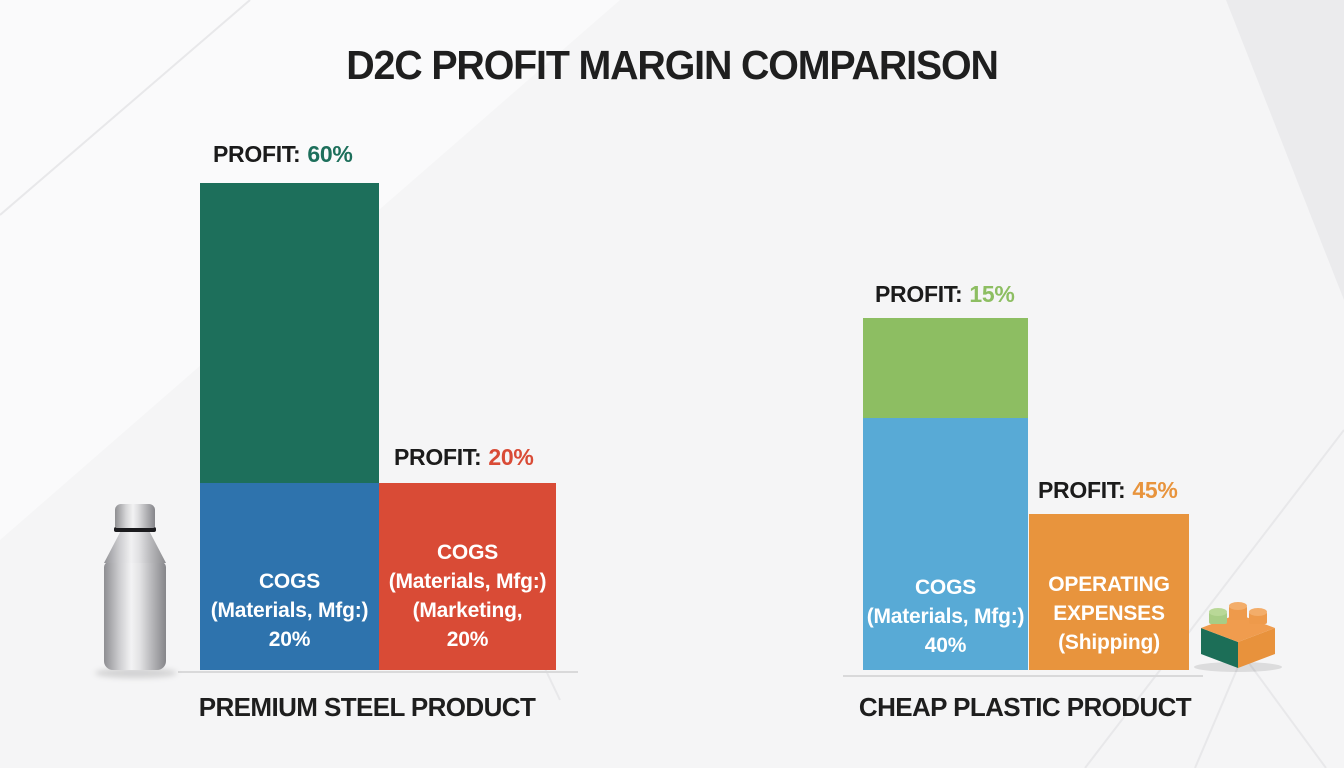 This screenshot has width=1344, height=768. What do you see at coordinates (672, 65) in the screenshot?
I see `page-title: D2C PROFIT MARGIN COMPARISON` at bounding box center [672, 65].